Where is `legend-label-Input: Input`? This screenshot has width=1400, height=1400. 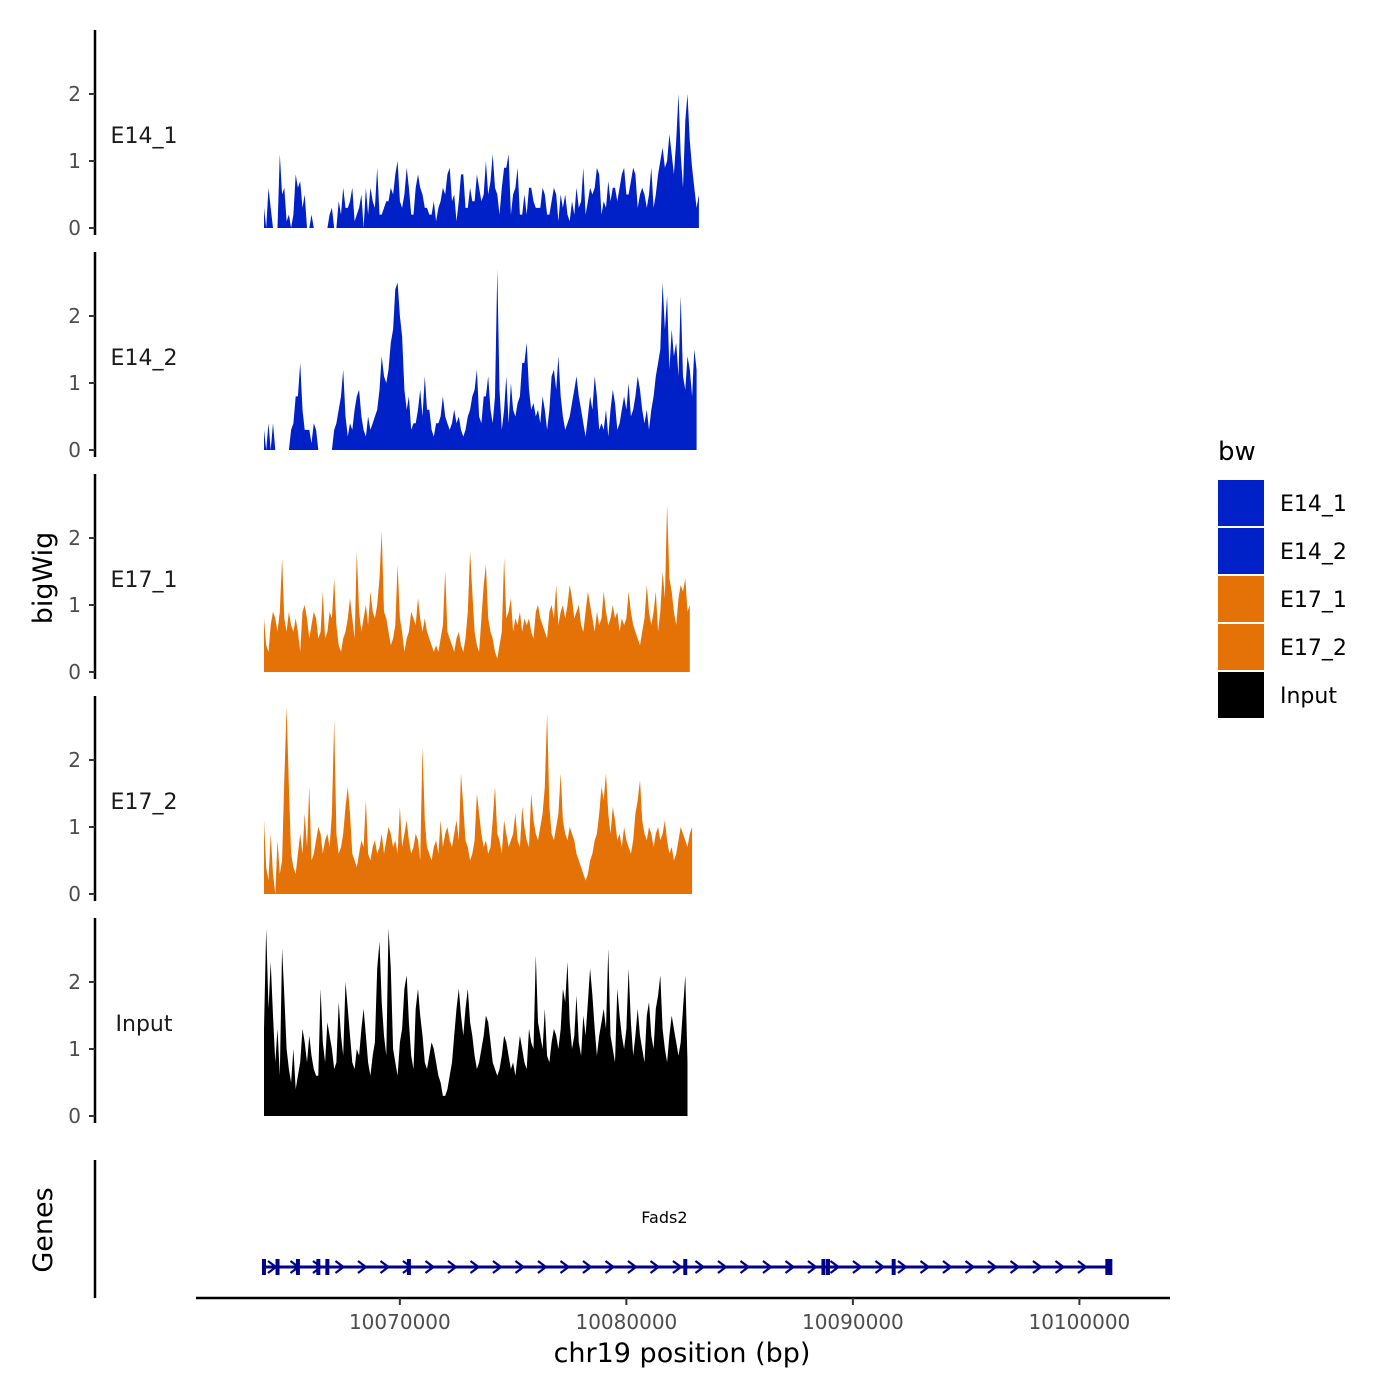 legend-label-Input: Input is located at coordinates (1308, 696).